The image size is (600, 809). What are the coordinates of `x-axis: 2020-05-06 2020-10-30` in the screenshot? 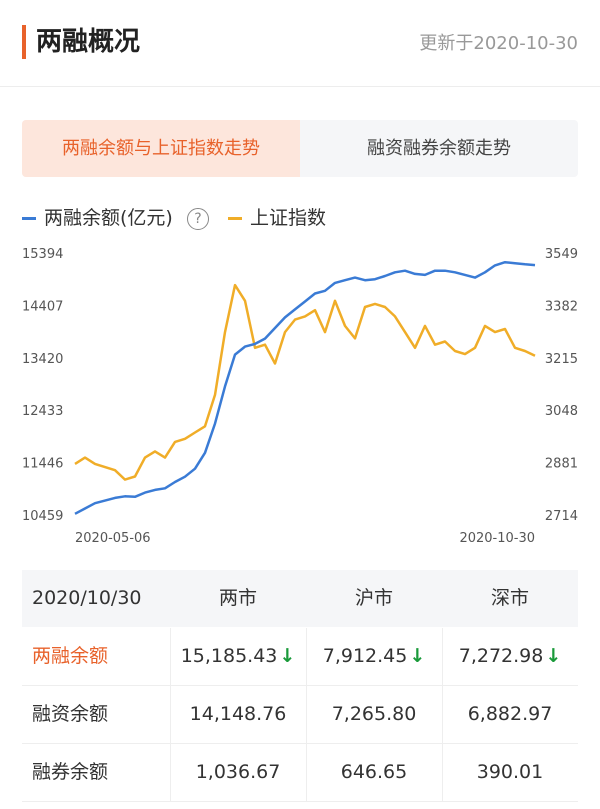 It's located at (305, 538).